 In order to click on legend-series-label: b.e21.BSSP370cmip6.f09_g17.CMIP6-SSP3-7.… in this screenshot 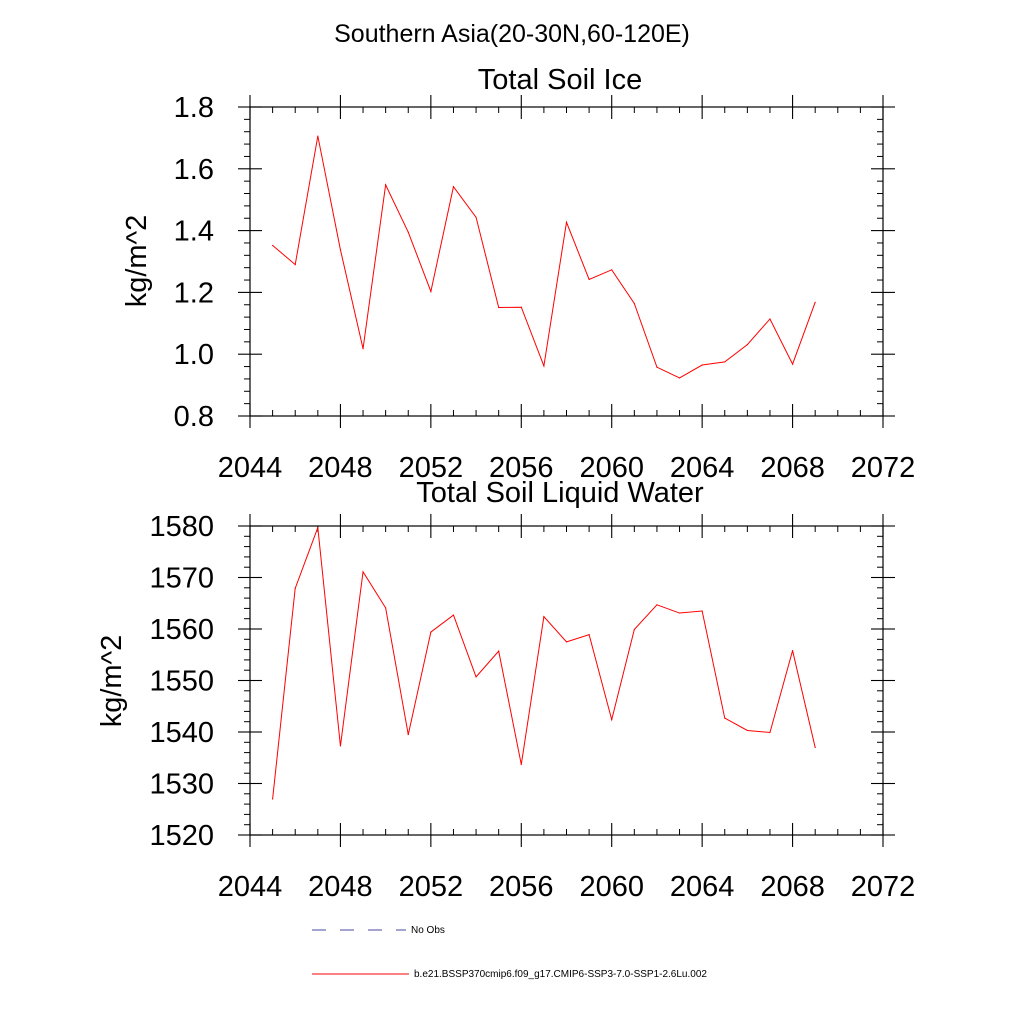, I will do `click(560, 974)`.